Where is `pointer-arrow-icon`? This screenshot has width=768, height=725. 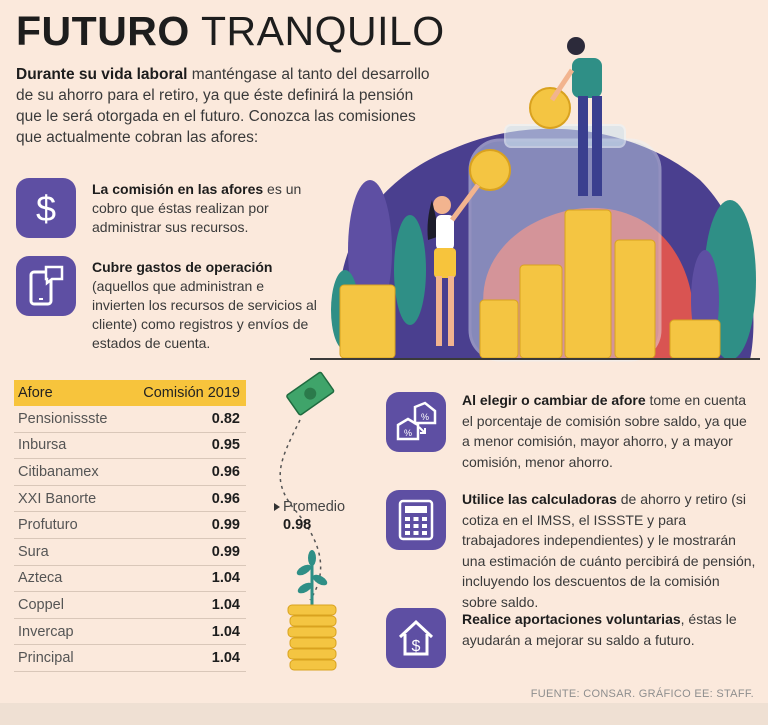
pointer-arrow-icon is located at coordinates (277, 507).